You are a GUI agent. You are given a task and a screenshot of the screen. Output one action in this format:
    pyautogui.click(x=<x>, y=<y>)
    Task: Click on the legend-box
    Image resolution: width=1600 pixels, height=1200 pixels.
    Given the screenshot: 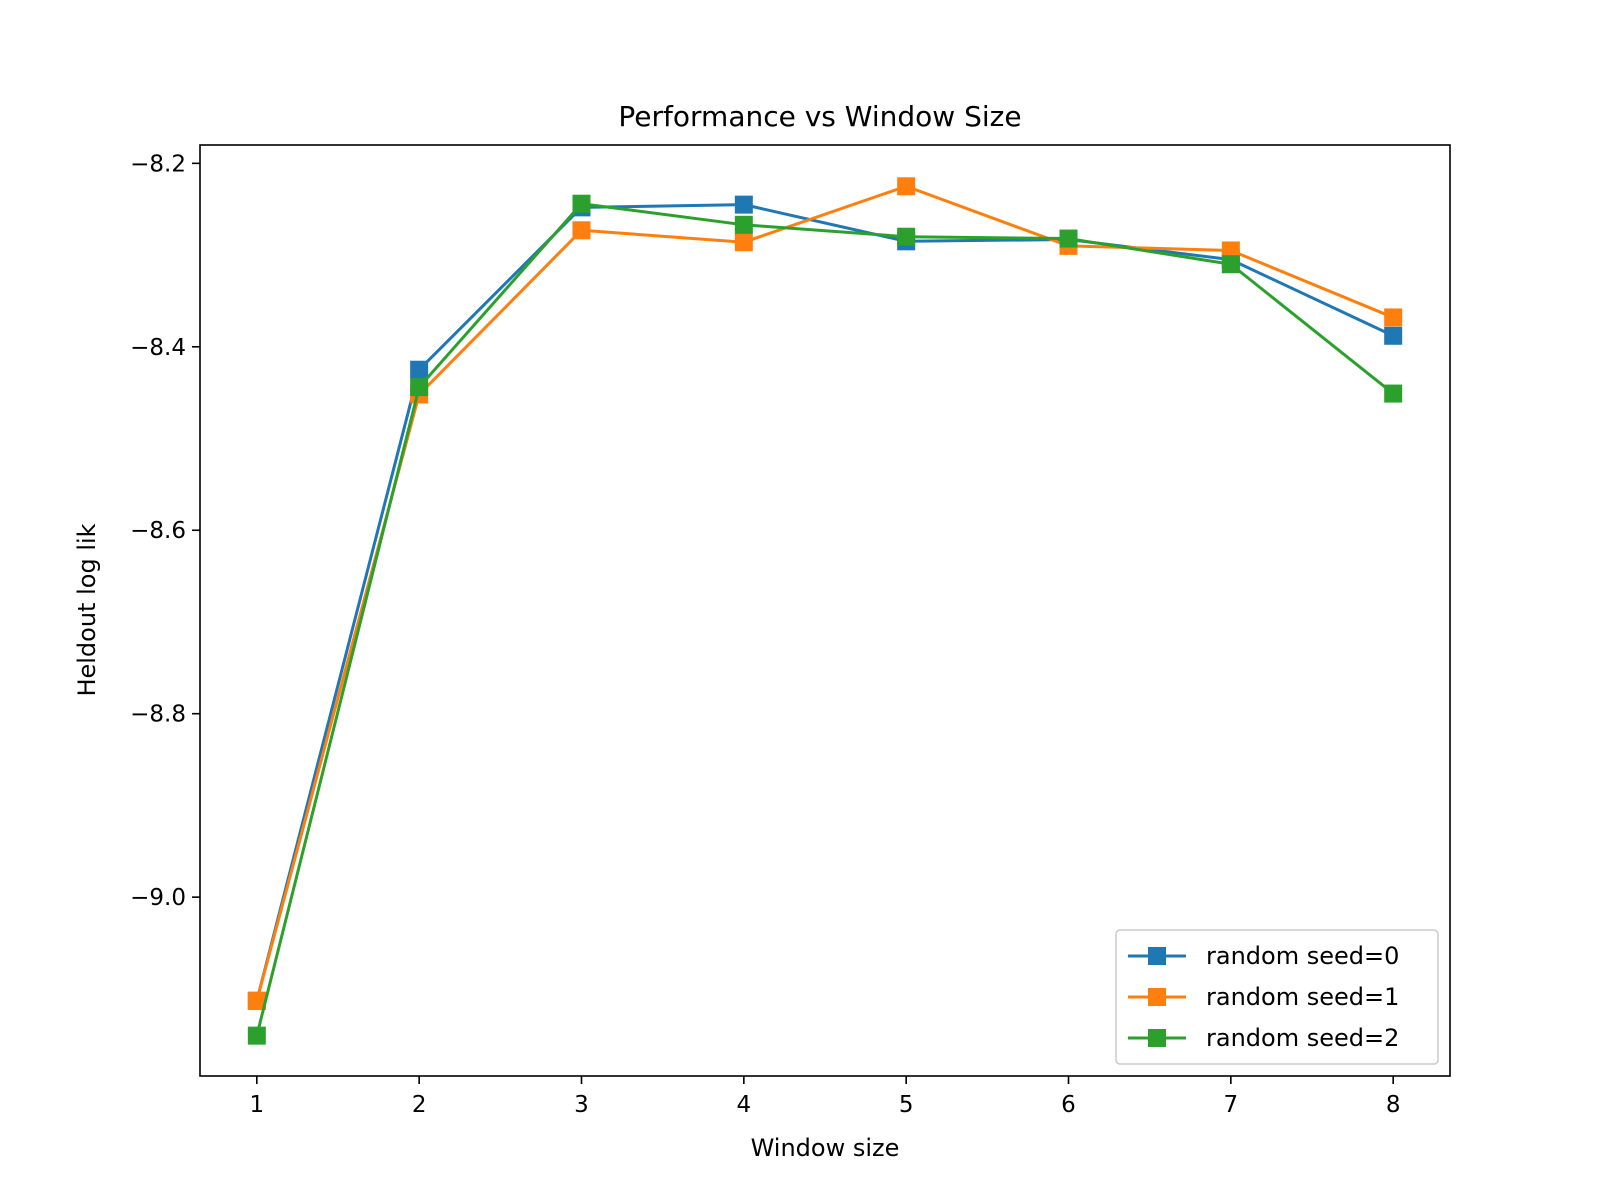 What is the action you would take?
    pyautogui.click(x=1277, y=997)
    